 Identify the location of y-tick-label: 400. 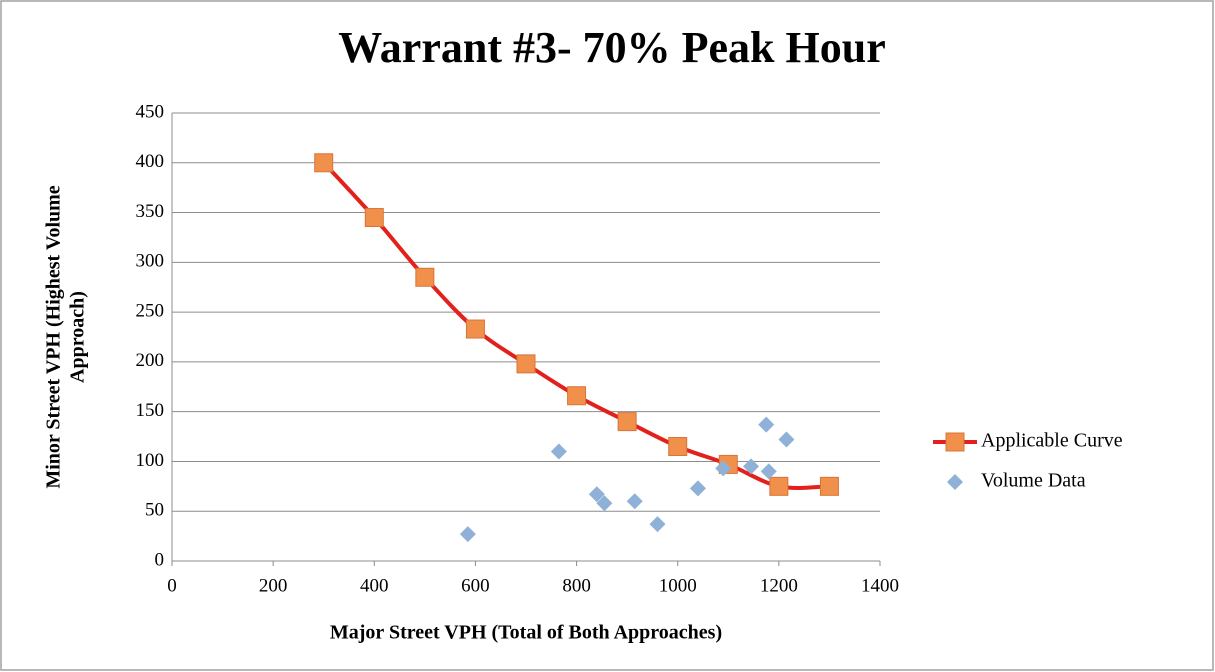
(150, 161).